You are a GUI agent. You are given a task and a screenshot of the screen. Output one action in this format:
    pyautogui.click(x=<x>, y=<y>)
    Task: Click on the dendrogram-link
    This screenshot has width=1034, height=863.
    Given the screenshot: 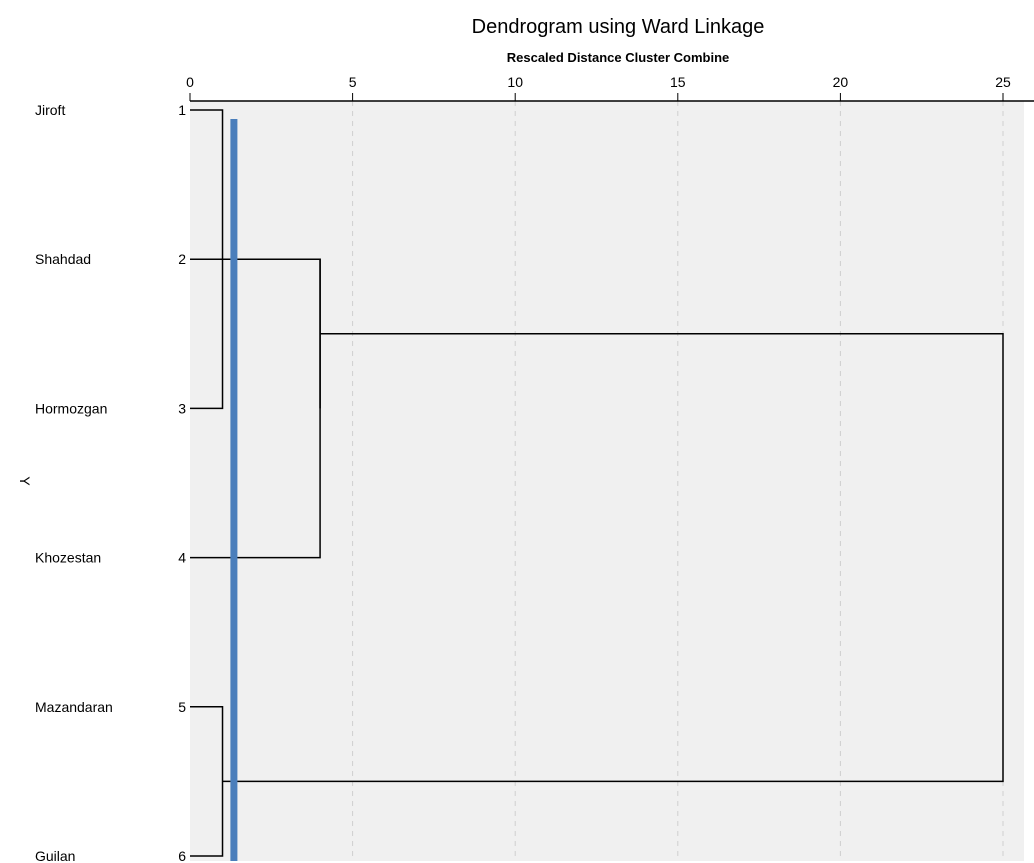 What is the action you would take?
    pyautogui.click(x=271, y=333)
    